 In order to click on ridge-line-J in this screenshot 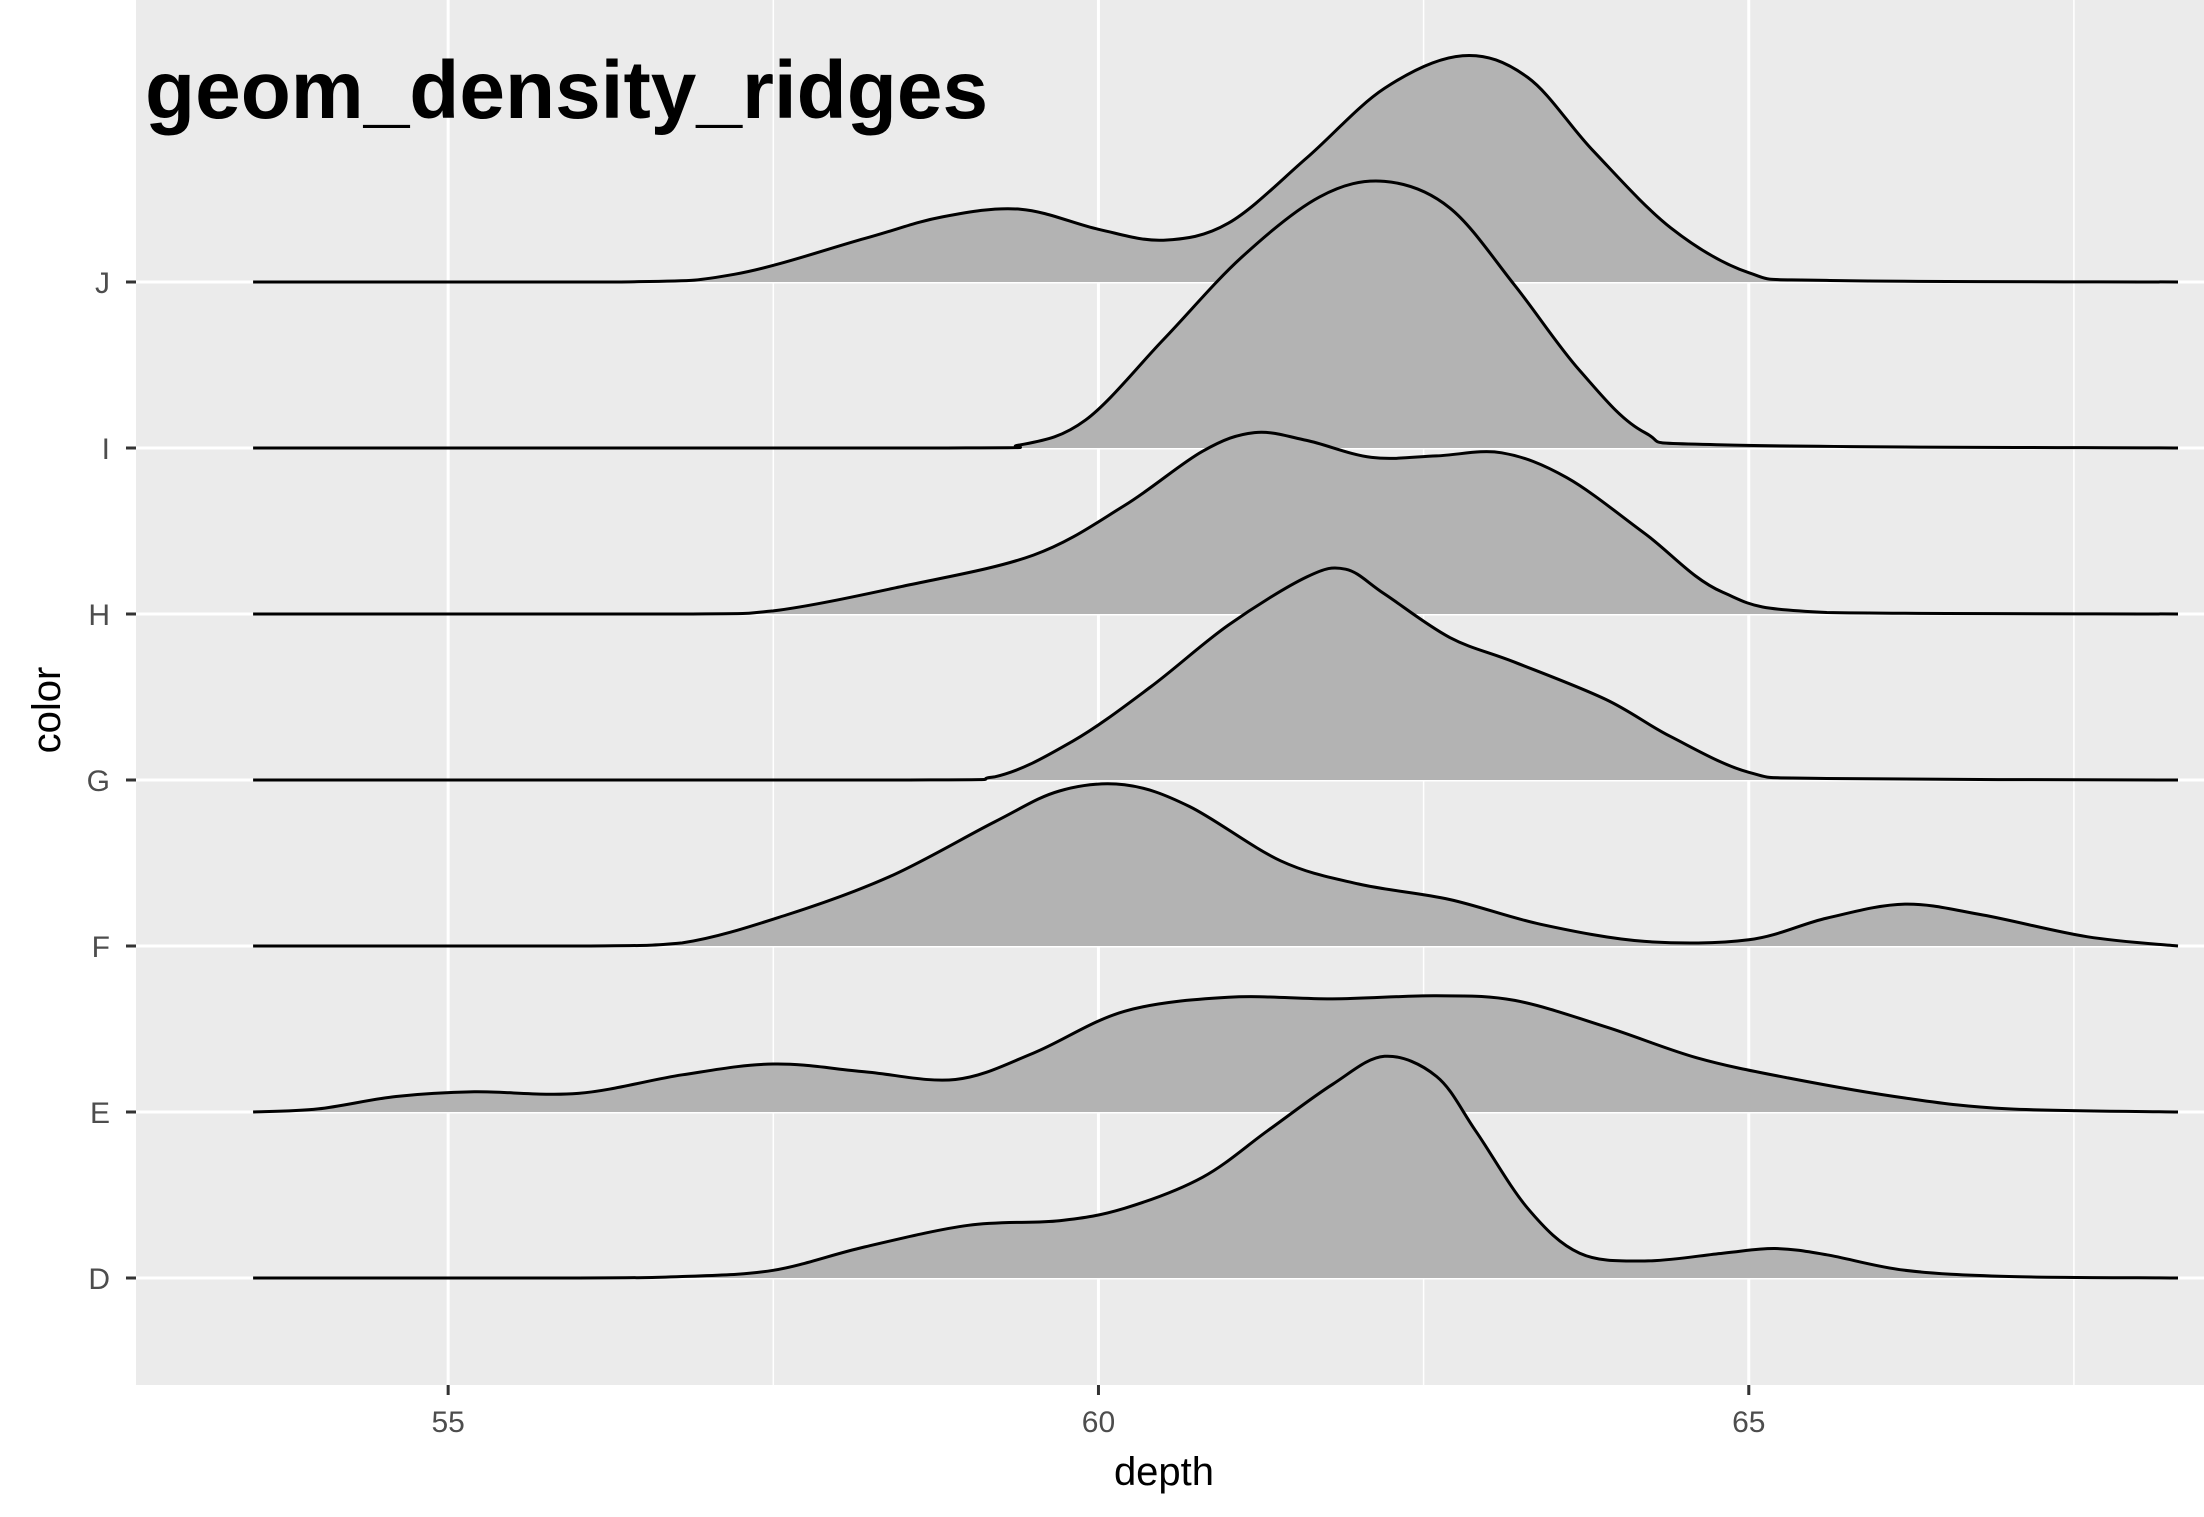, I will do `click(1216, 168)`.